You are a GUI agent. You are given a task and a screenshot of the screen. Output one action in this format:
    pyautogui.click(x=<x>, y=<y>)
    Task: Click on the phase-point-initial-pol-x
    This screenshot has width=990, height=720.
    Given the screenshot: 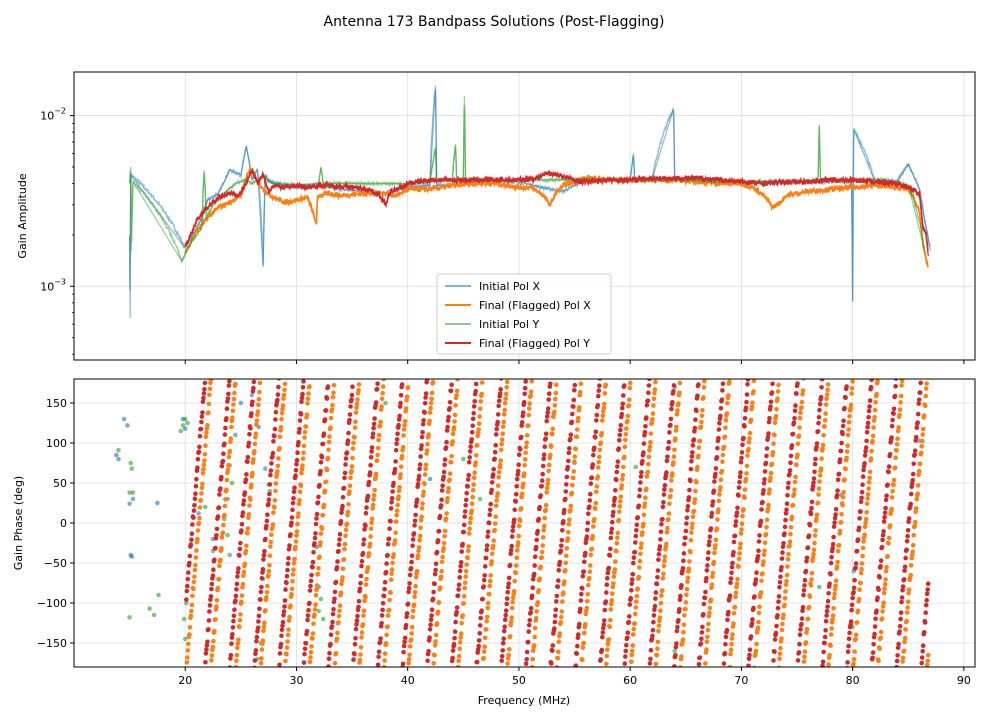 What is the action you would take?
    pyautogui.click(x=129, y=504)
    